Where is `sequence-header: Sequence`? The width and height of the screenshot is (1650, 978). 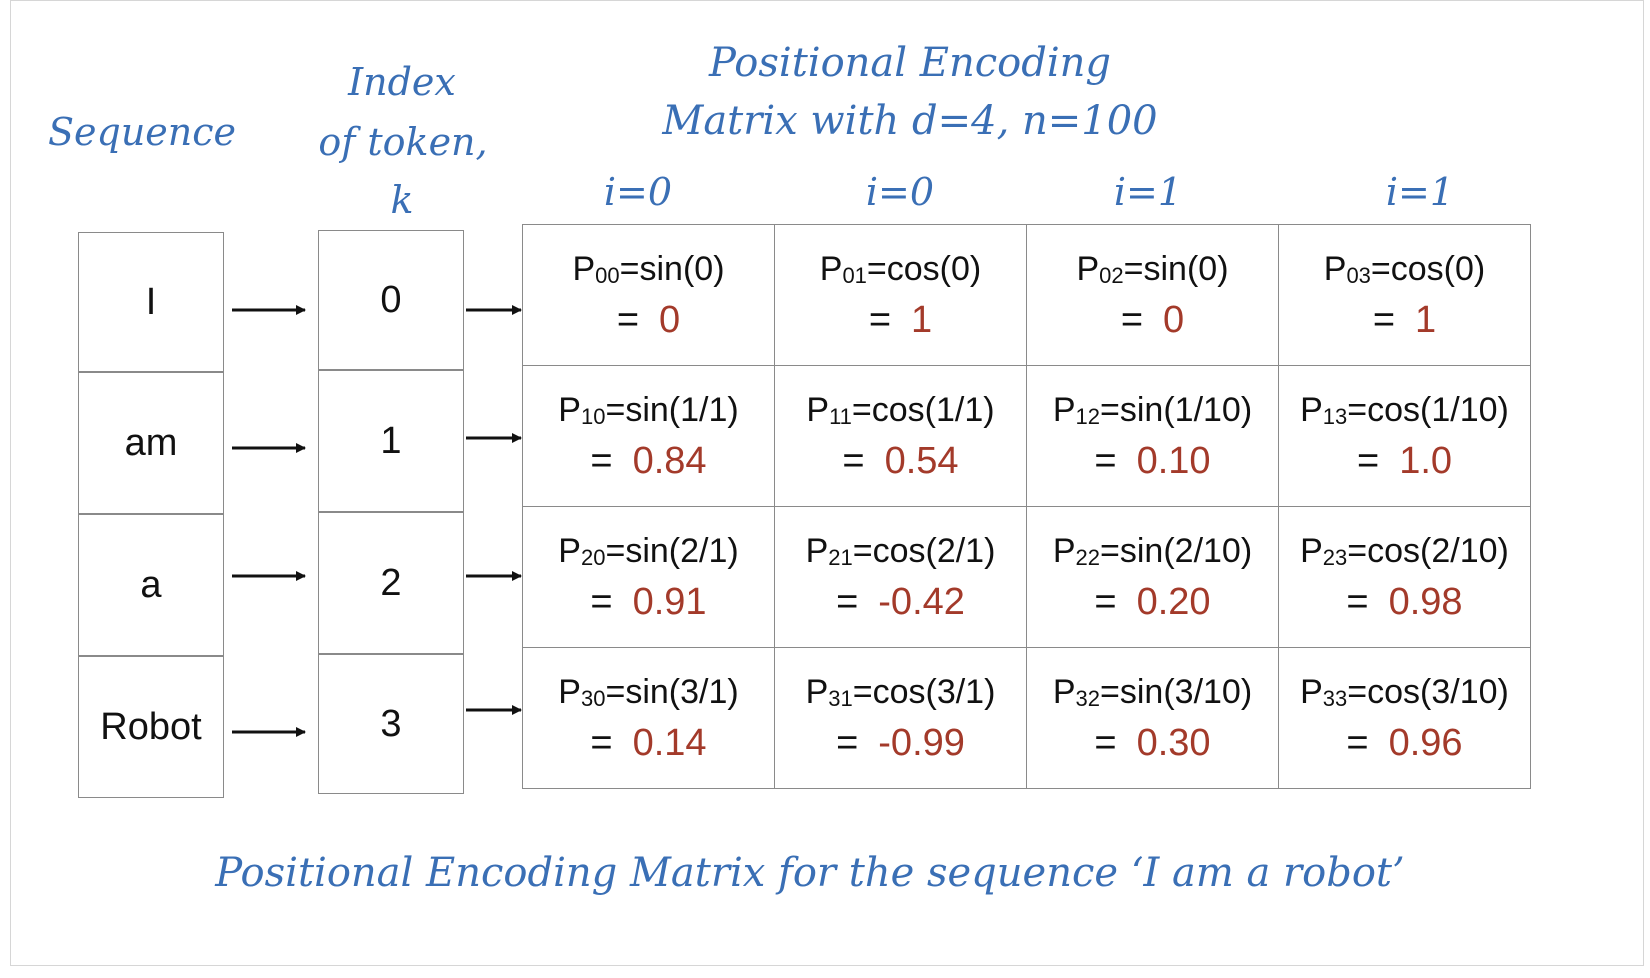 sequence-header: Sequence is located at coordinates (142, 132).